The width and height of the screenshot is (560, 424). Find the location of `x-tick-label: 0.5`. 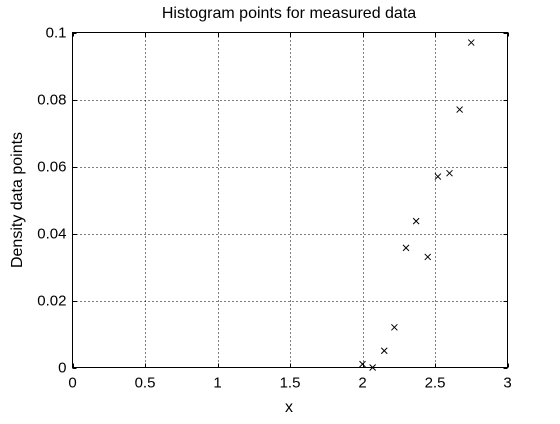

x-tick-label: 0.5 is located at coordinates (145, 383).